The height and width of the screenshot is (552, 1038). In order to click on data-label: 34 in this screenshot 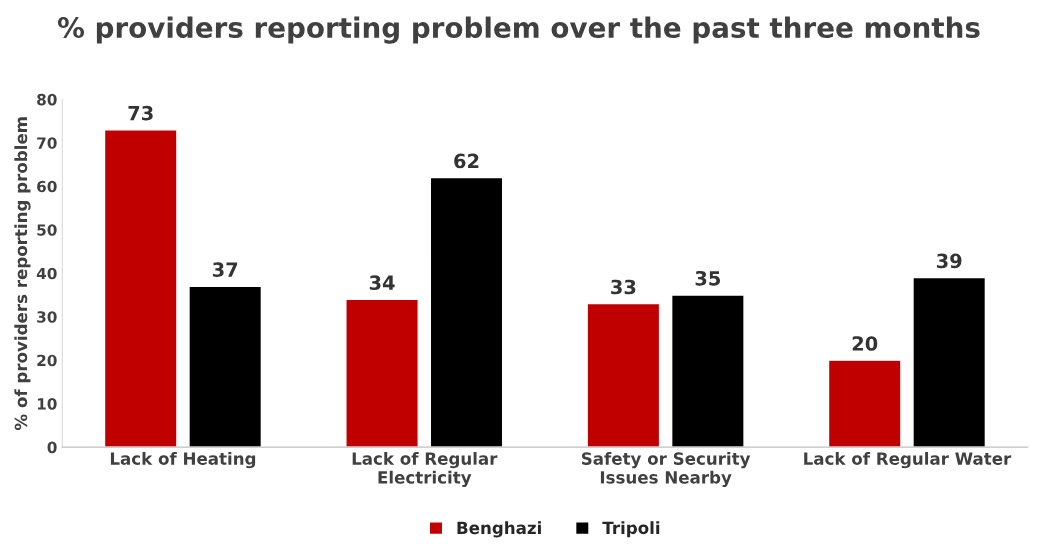, I will do `click(382, 282)`.